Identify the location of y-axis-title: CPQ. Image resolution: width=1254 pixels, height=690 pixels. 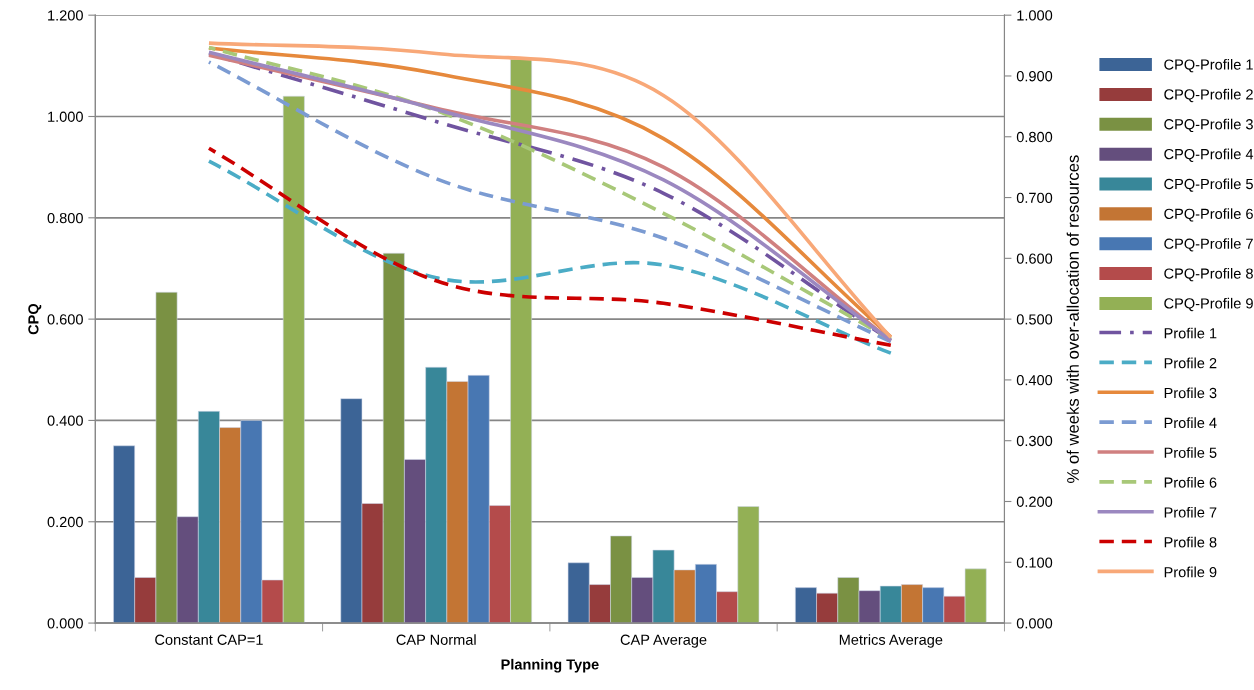
(35, 319).